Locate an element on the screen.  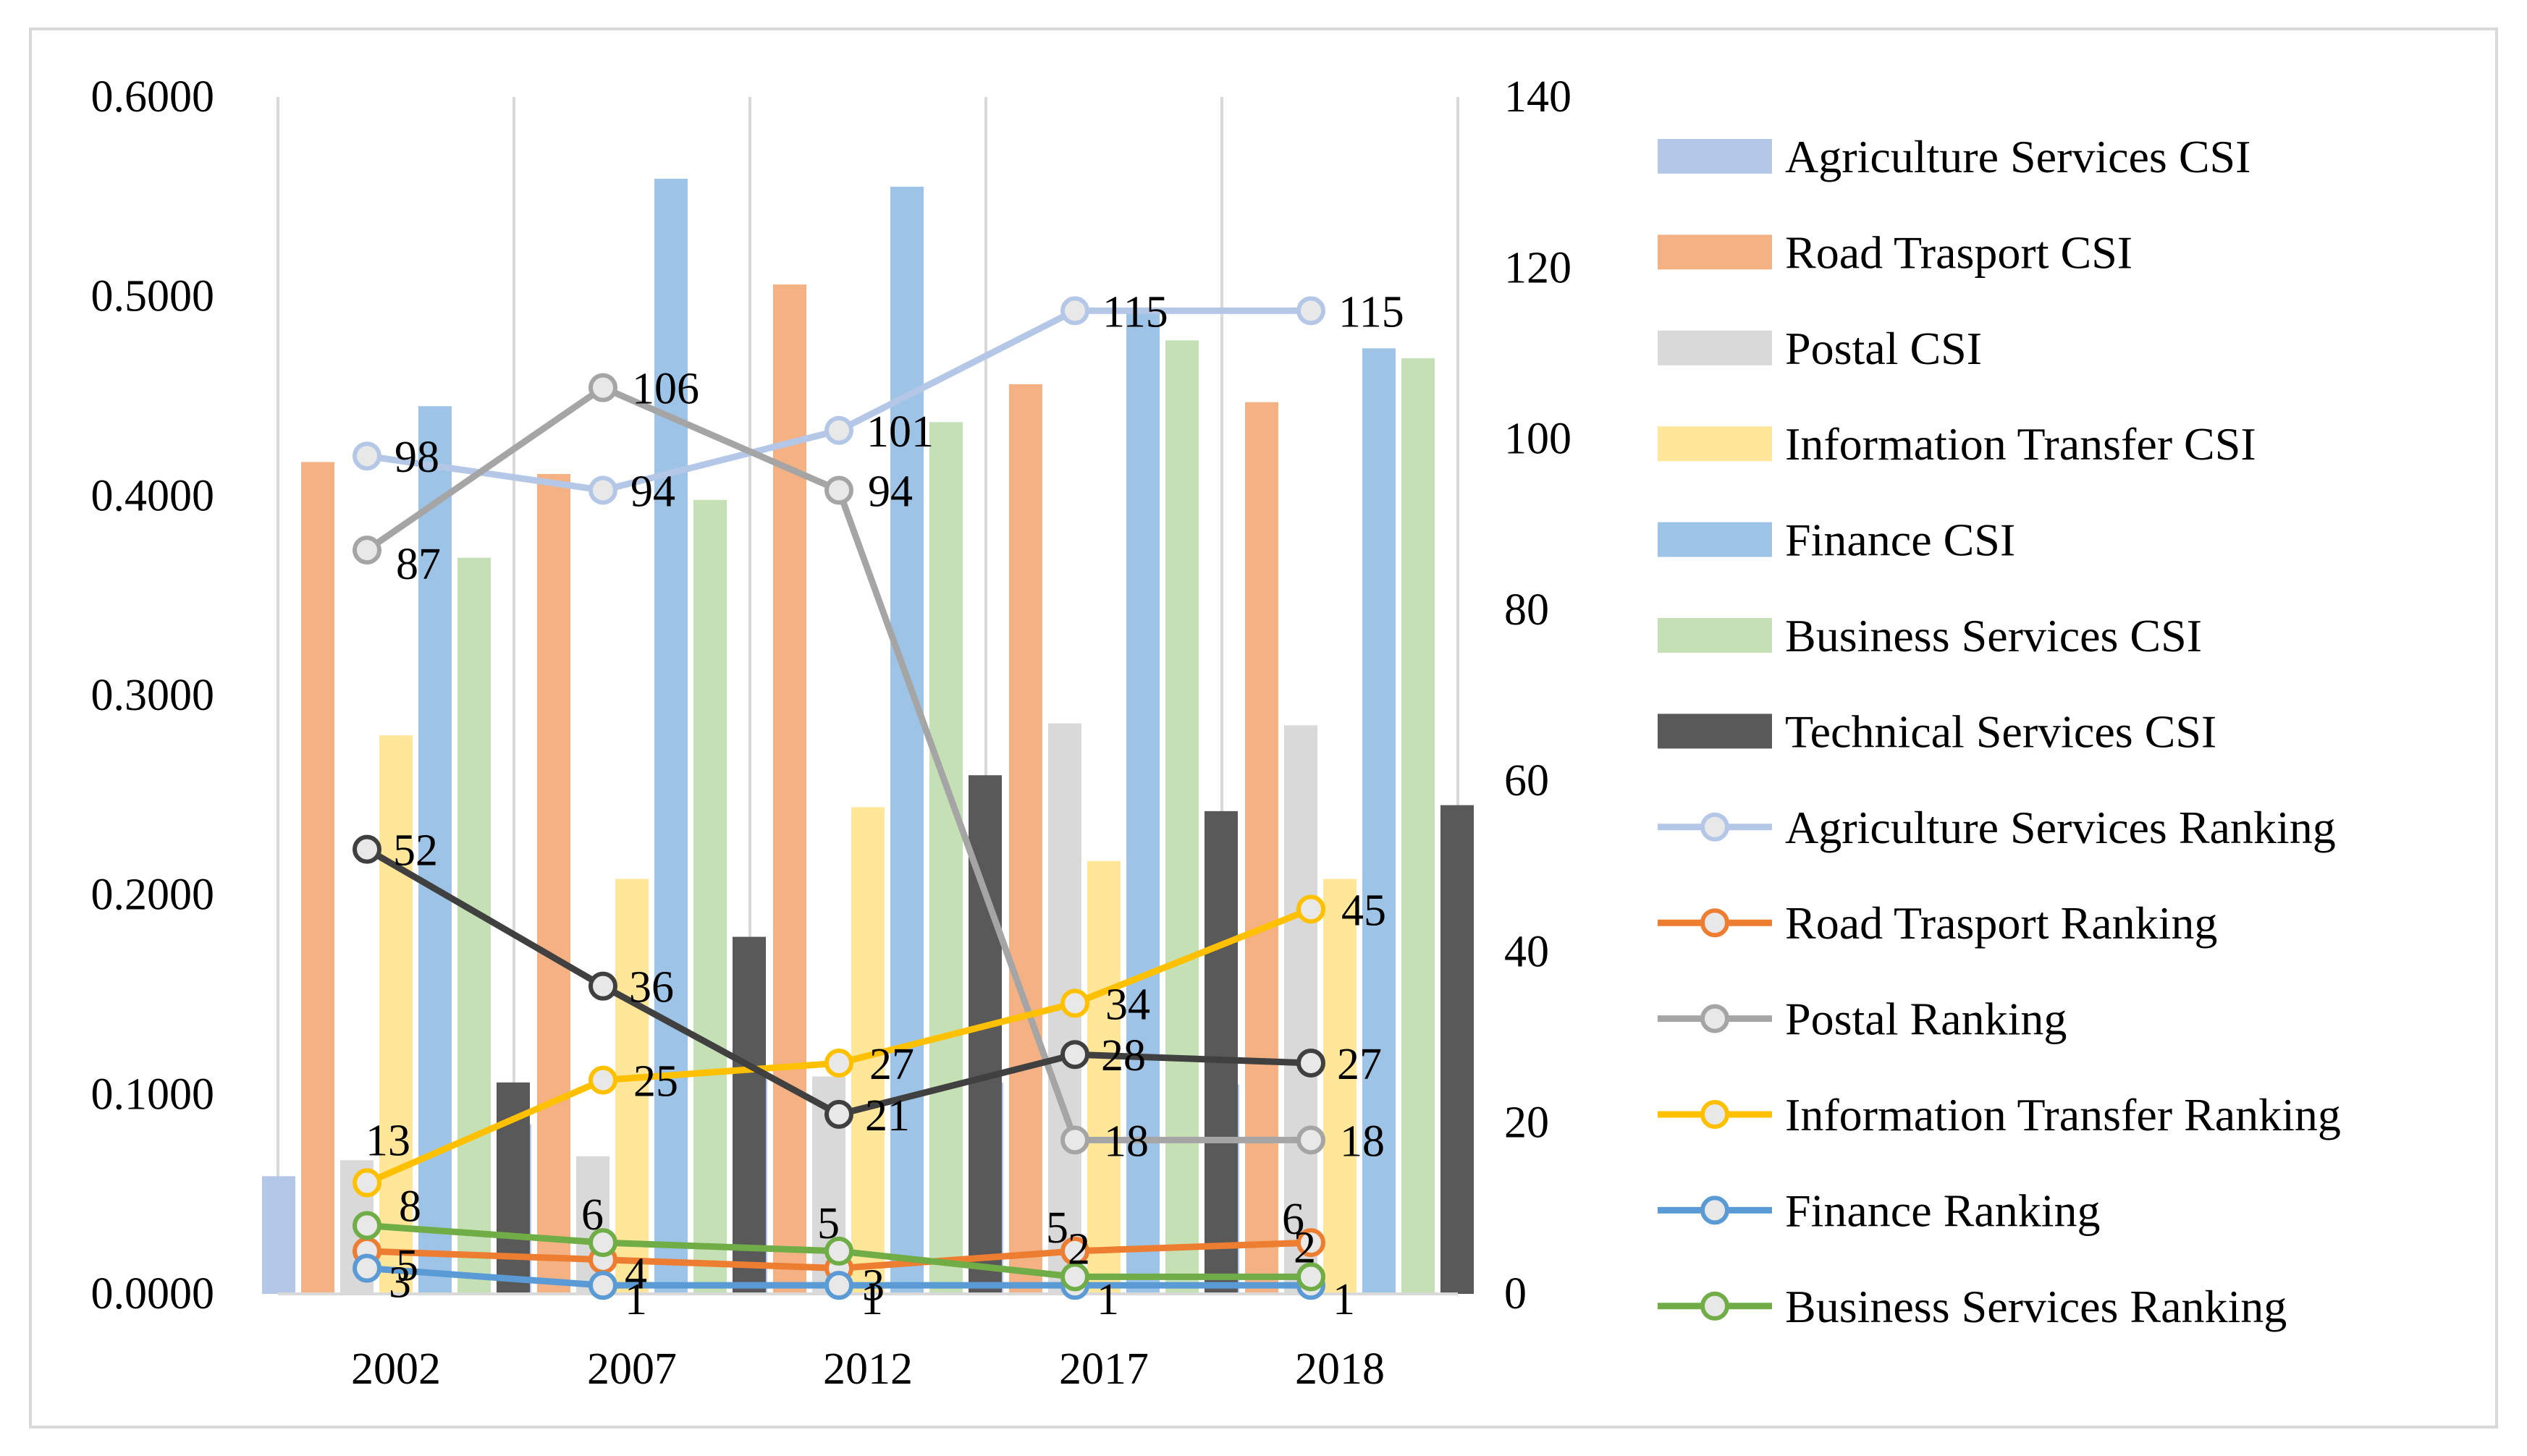
marker-agriculture-services-ranking-2002 is located at coordinates (367, 456).